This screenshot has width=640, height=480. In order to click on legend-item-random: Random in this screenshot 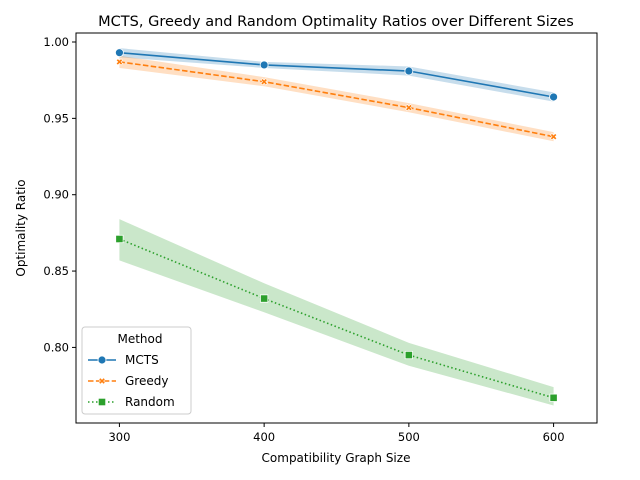, I will do `click(131, 402)`.